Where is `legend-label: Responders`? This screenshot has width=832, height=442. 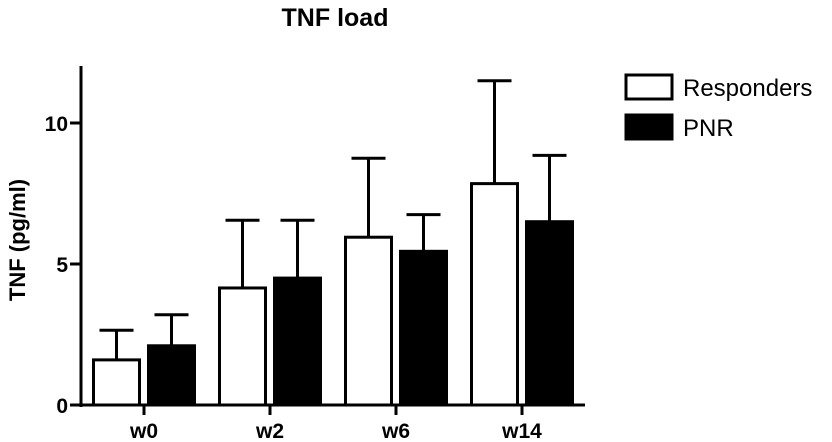
legend-label: Responders is located at coordinates (747, 88).